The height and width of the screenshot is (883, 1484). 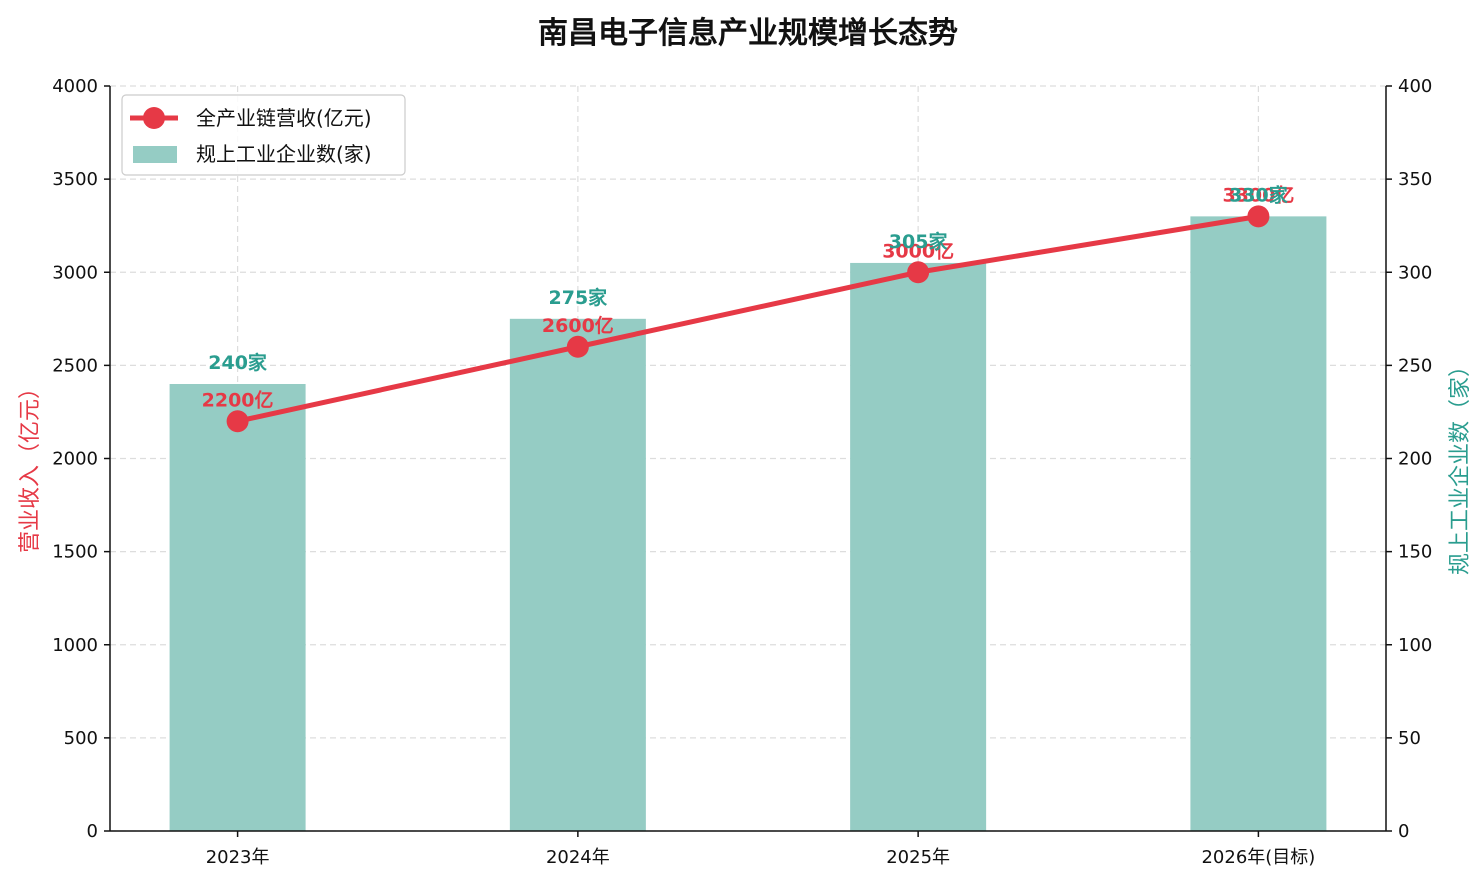 What do you see at coordinates (1403, 831) in the screenshot?
I see `y-axis-right-tick-label: 0` at bounding box center [1403, 831].